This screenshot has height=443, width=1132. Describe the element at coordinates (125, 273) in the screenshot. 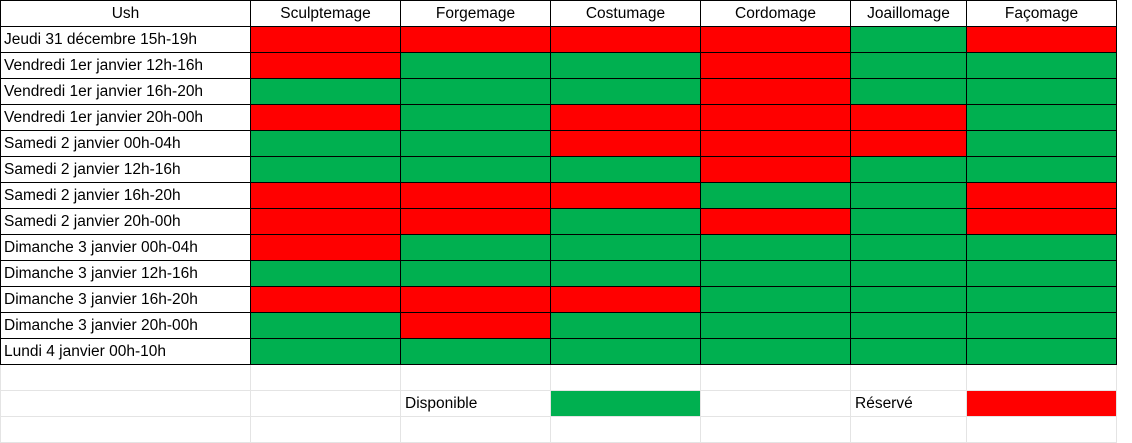

I see `row-label: Dimanche 3 janvier 12h-16h` at that location.